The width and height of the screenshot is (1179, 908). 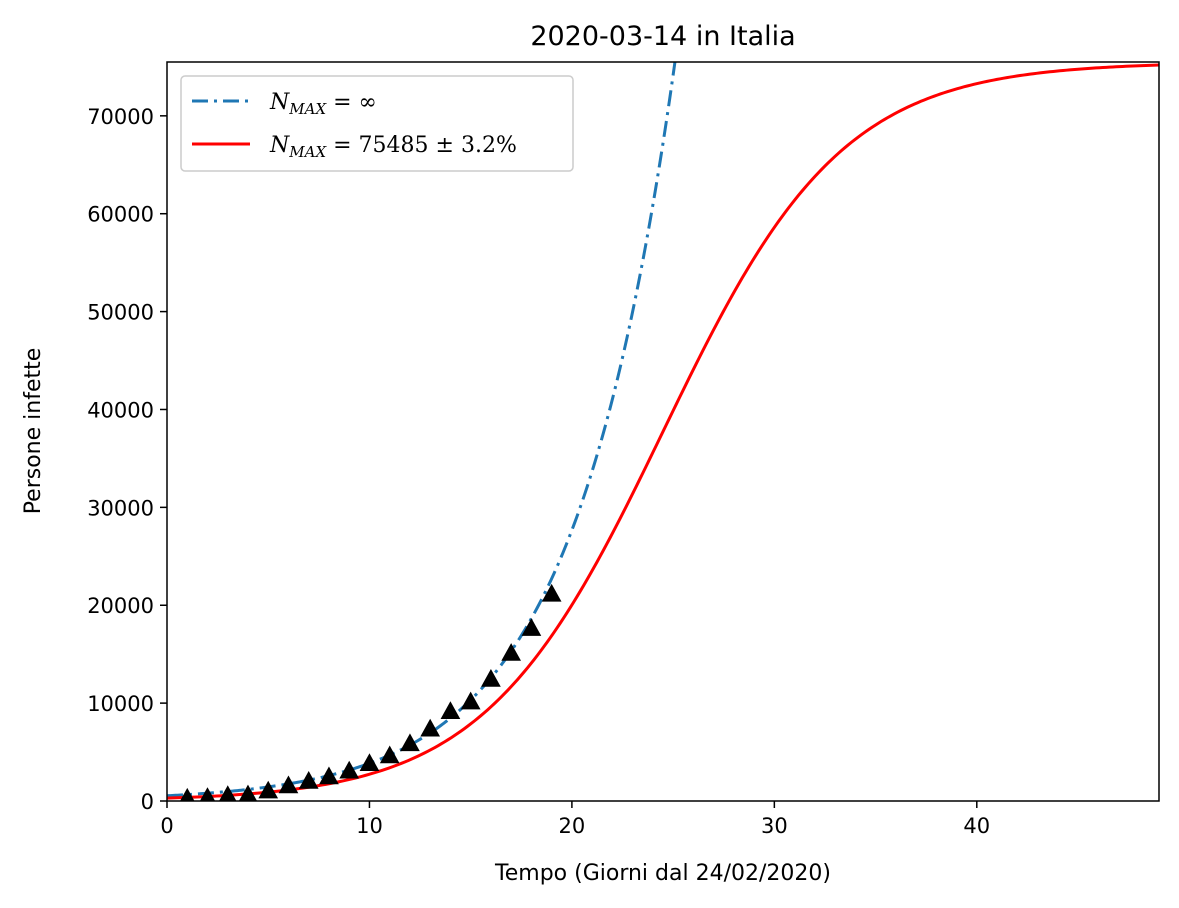 I want to click on x-tick-label: 40, so click(x=976, y=826).